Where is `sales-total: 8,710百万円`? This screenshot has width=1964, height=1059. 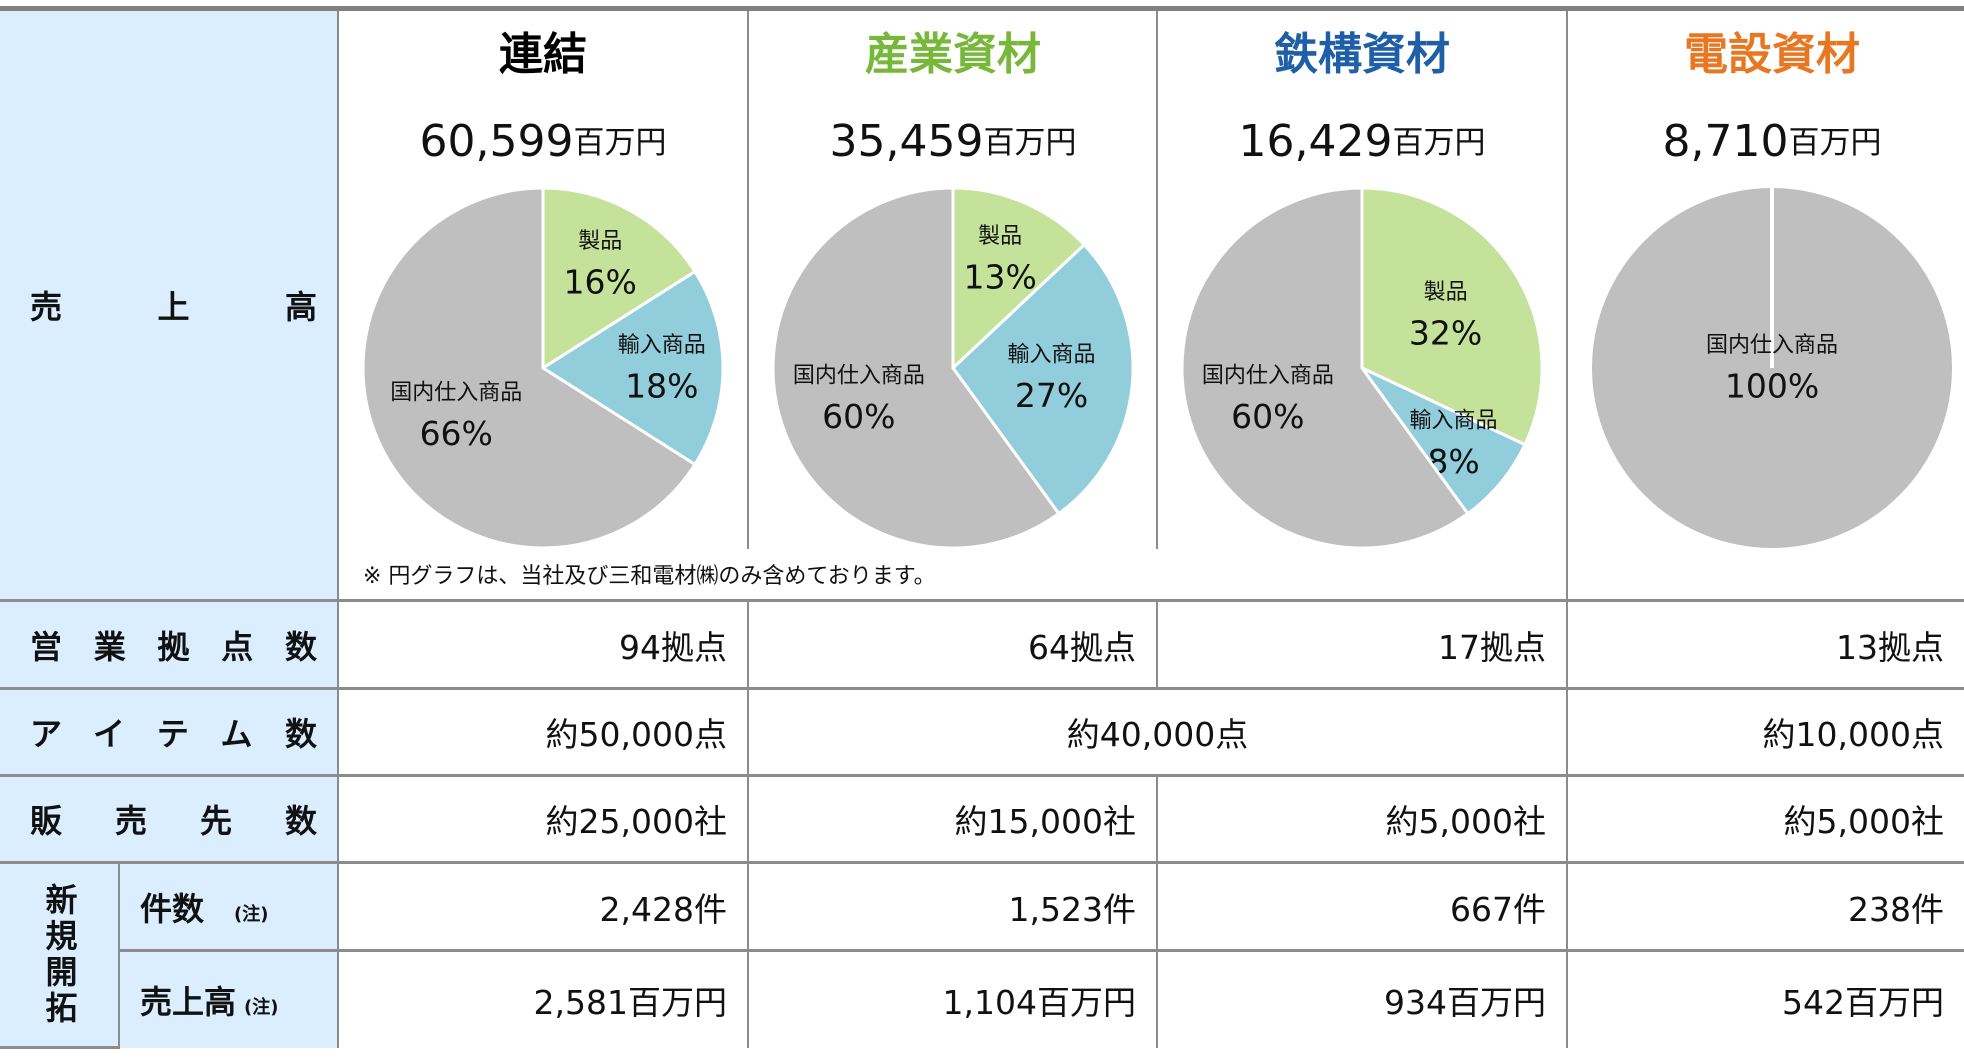
sales-total: 8,710百万円 is located at coordinates (1772, 141).